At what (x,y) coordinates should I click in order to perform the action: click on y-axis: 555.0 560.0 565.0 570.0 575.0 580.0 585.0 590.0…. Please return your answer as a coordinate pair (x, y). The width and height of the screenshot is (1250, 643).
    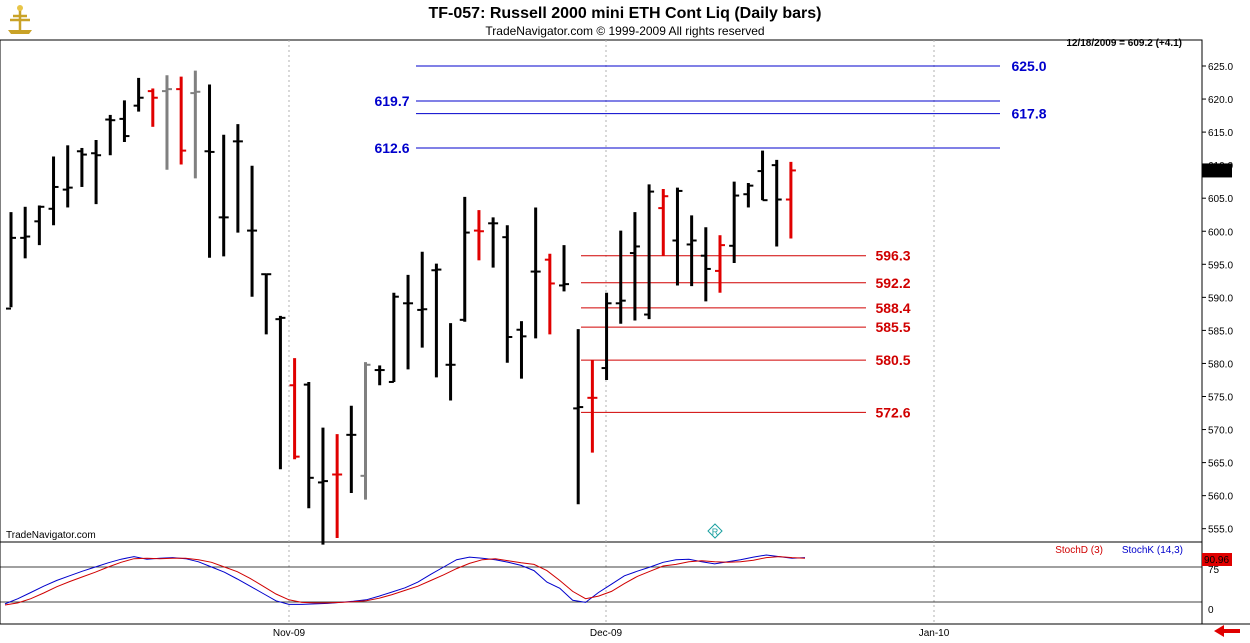
    Looking at the image, I should click on (1217, 299).